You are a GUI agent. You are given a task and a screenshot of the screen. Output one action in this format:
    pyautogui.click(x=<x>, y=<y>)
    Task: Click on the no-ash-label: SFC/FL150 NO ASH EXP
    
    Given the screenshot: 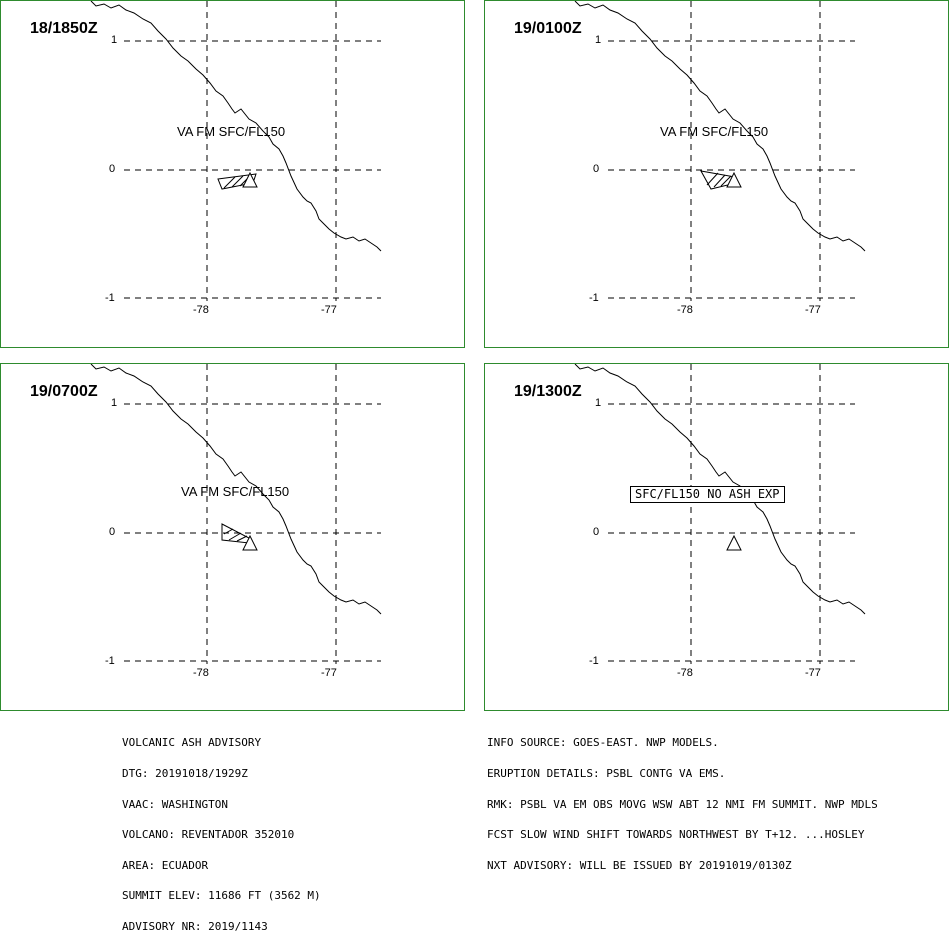 What is the action you would take?
    pyautogui.click(x=707, y=494)
    